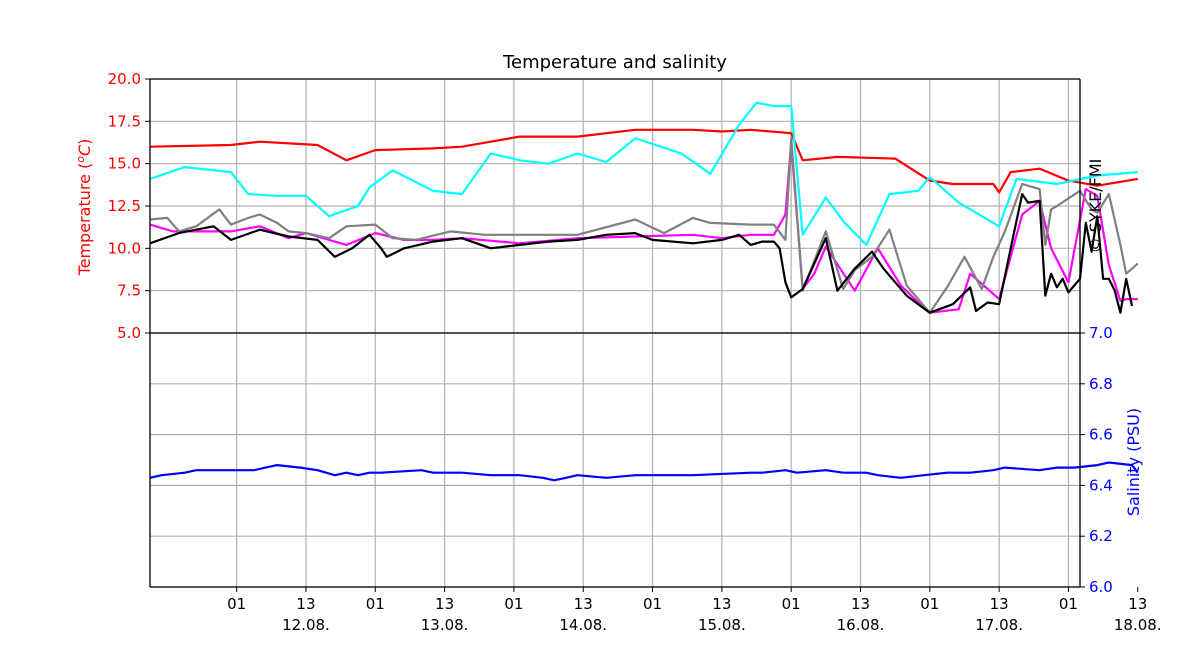 The width and height of the screenshot is (1200, 660). Describe the element at coordinates (1101, 587) in the screenshot. I see `salinity-tick-label: 6.0` at that location.